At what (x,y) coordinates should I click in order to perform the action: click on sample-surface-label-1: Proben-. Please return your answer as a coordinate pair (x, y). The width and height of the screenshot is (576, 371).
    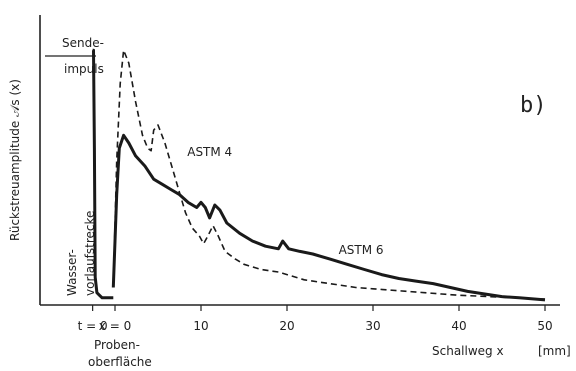
    Looking at the image, I should click on (117, 345).